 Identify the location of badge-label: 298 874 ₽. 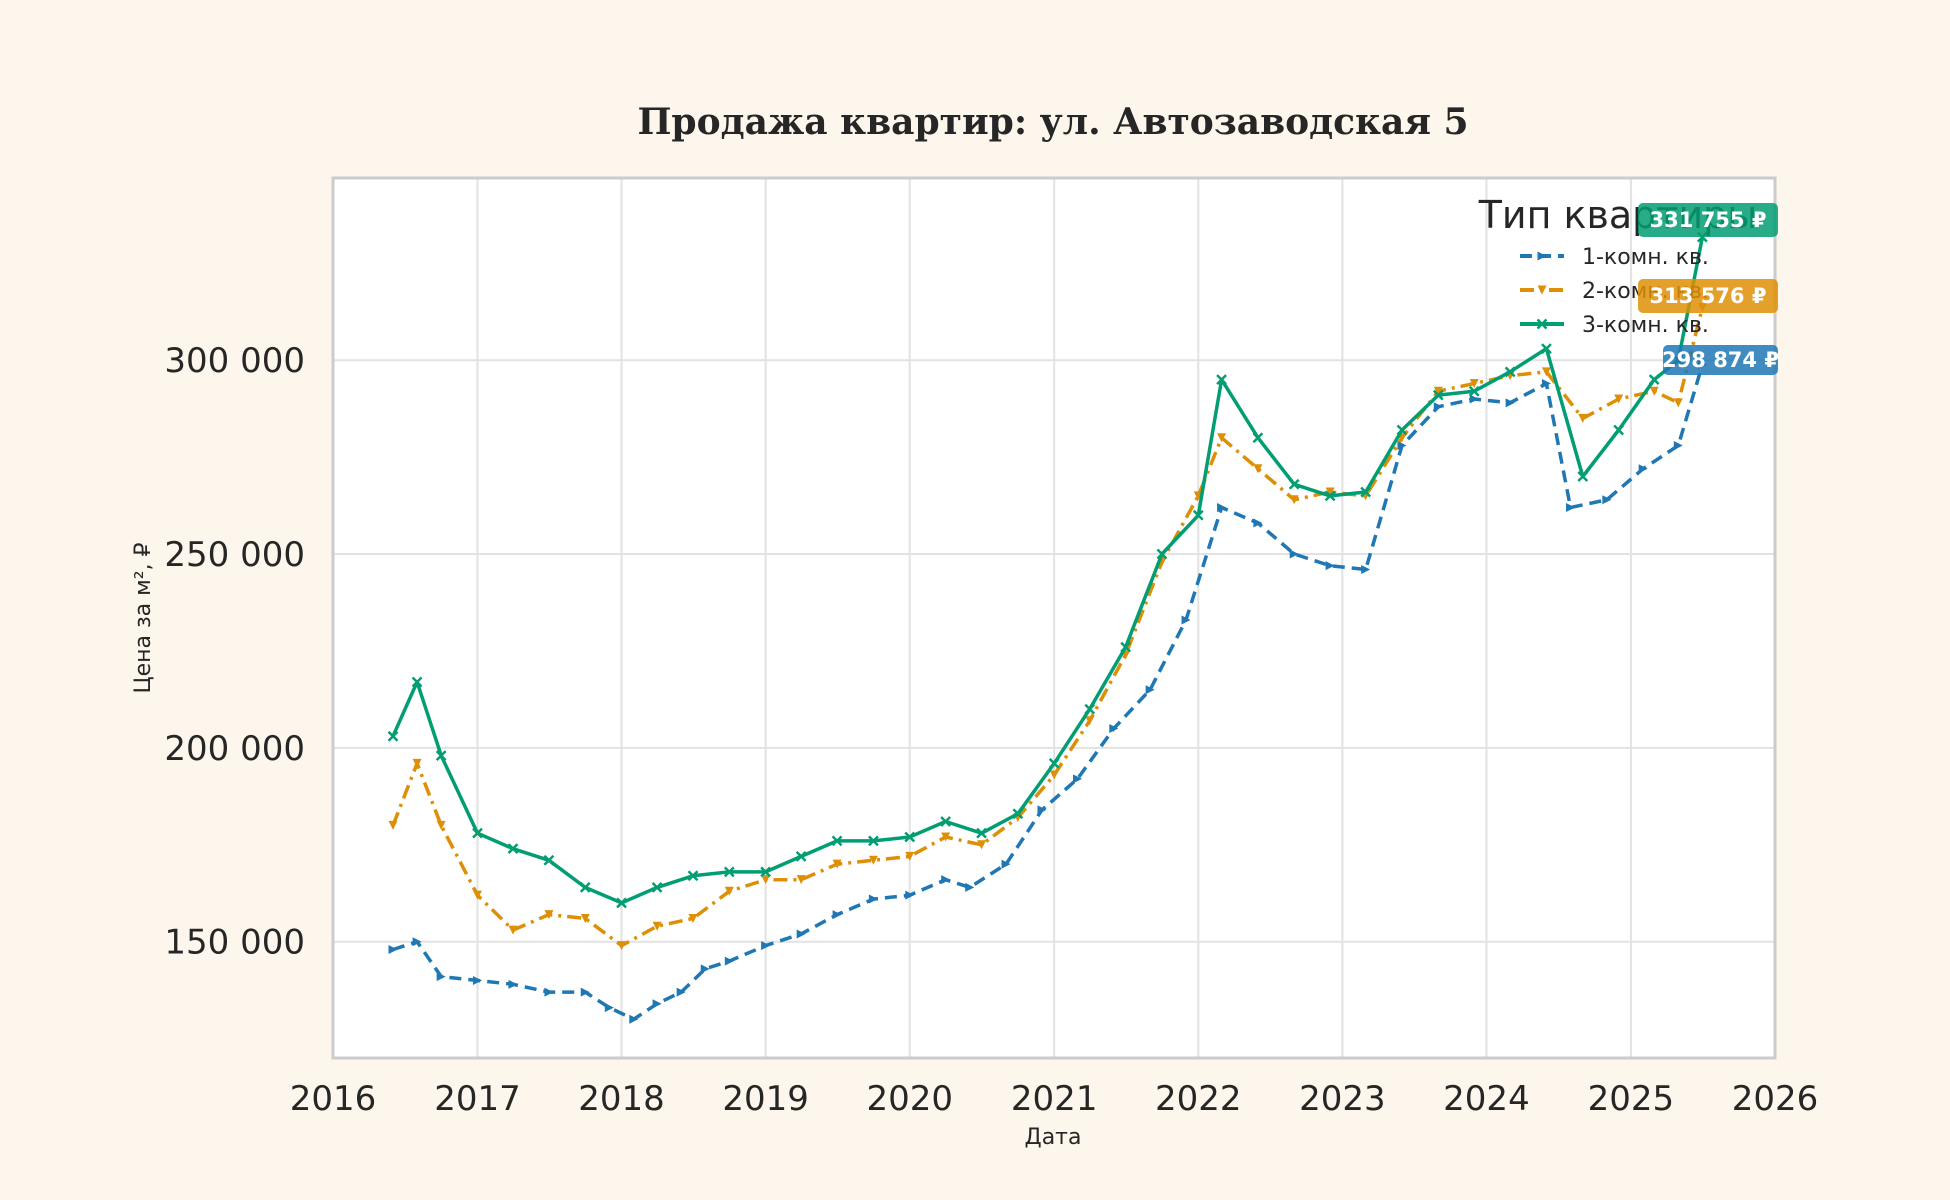
(1720, 360).